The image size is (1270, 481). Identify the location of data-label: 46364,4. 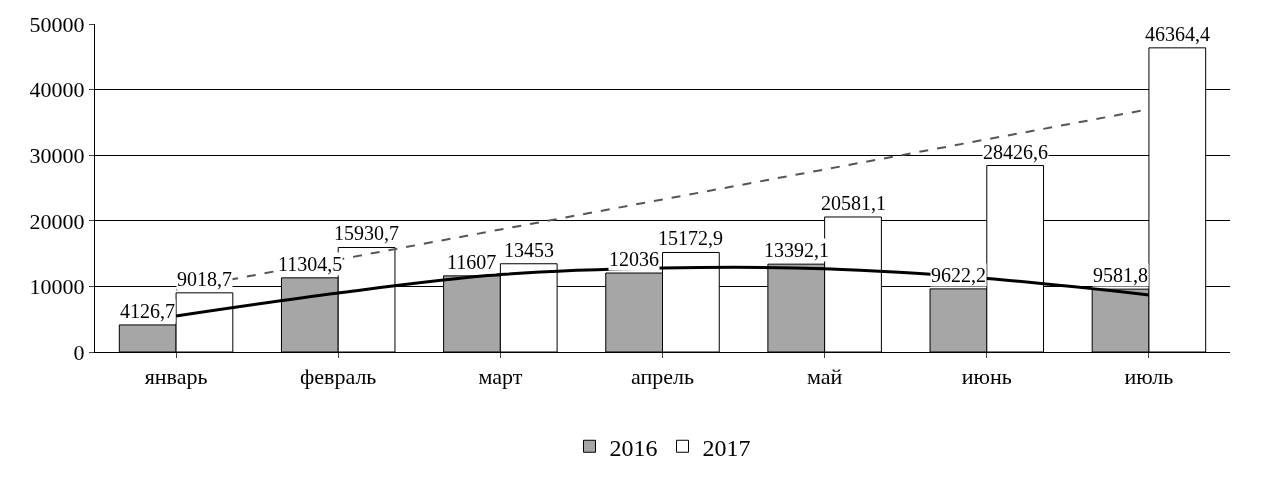
(1177, 34).